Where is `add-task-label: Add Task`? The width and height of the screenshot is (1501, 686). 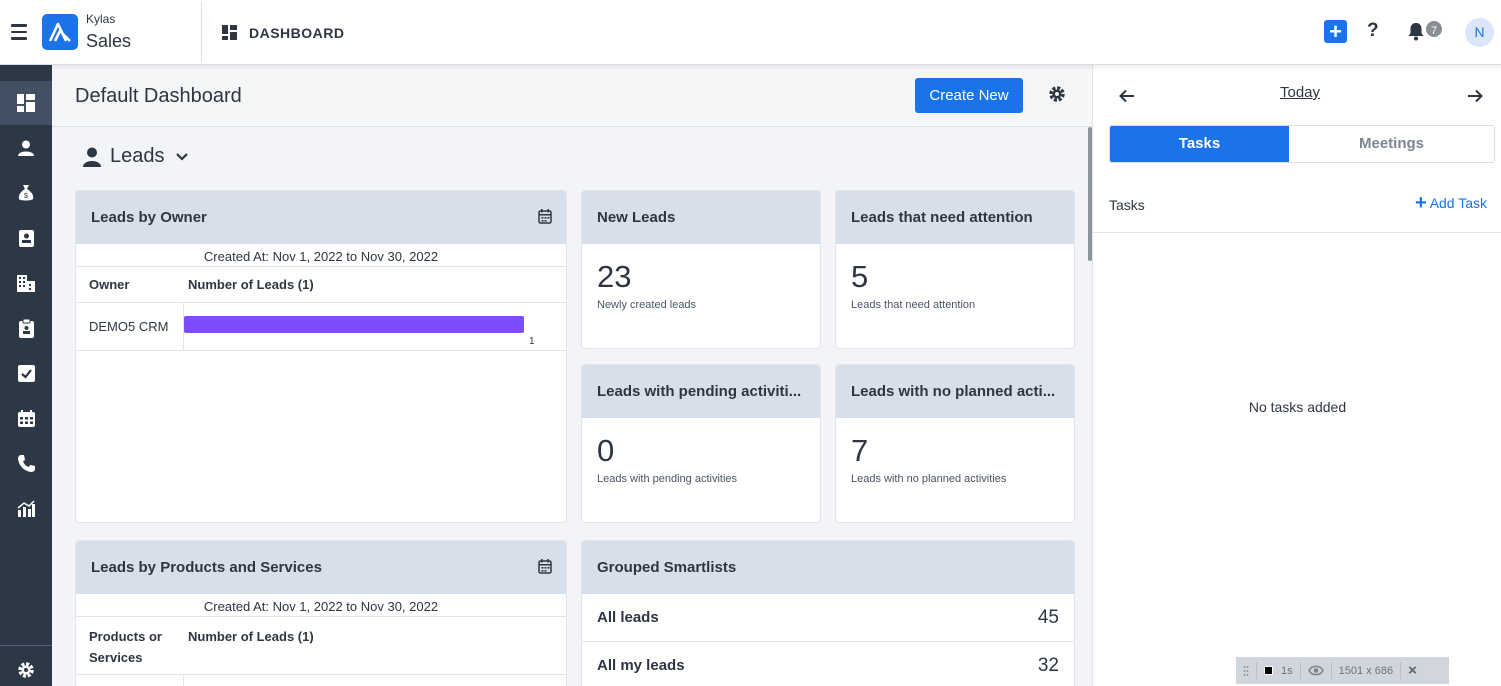 add-task-label: Add Task is located at coordinates (1458, 203).